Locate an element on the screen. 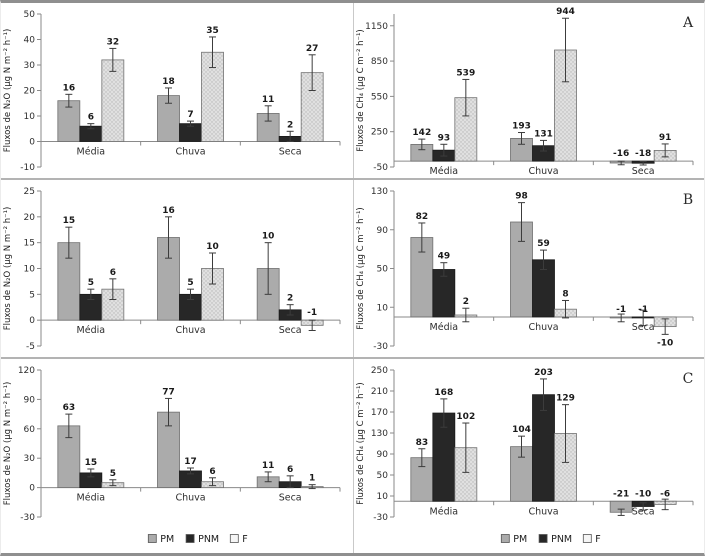 The image size is (705, 556). value-label-PNM-Média: 15 is located at coordinates (91, 463).